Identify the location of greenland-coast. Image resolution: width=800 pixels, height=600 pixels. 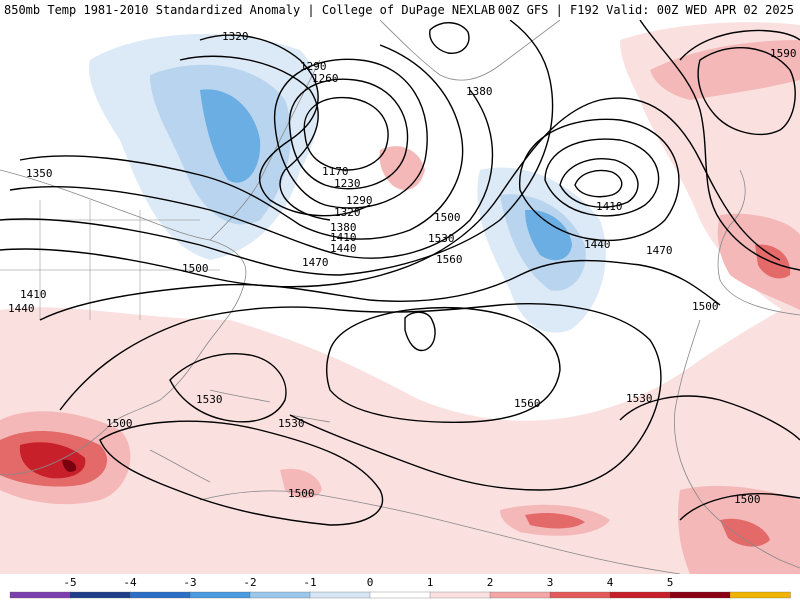
(470, 50).